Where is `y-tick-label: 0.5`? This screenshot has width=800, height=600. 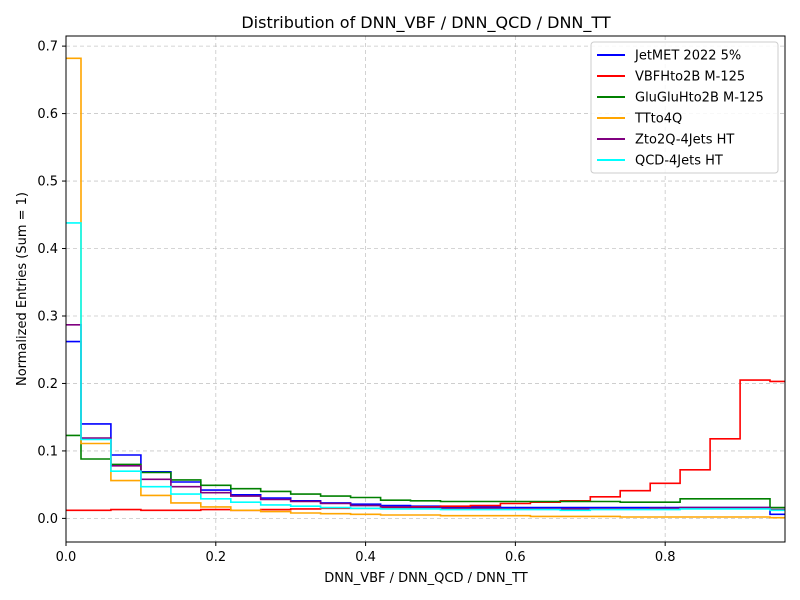
y-tick-label: 0.5 is located at coordinates (47, 182).